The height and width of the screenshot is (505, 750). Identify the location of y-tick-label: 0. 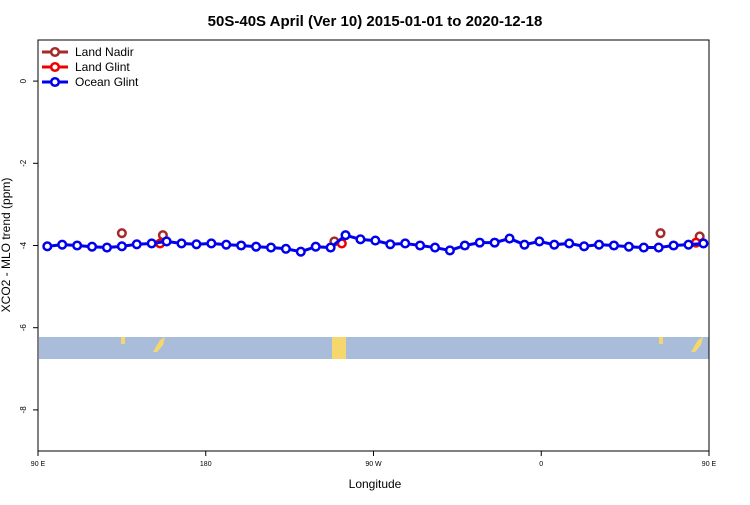
(23, 80).